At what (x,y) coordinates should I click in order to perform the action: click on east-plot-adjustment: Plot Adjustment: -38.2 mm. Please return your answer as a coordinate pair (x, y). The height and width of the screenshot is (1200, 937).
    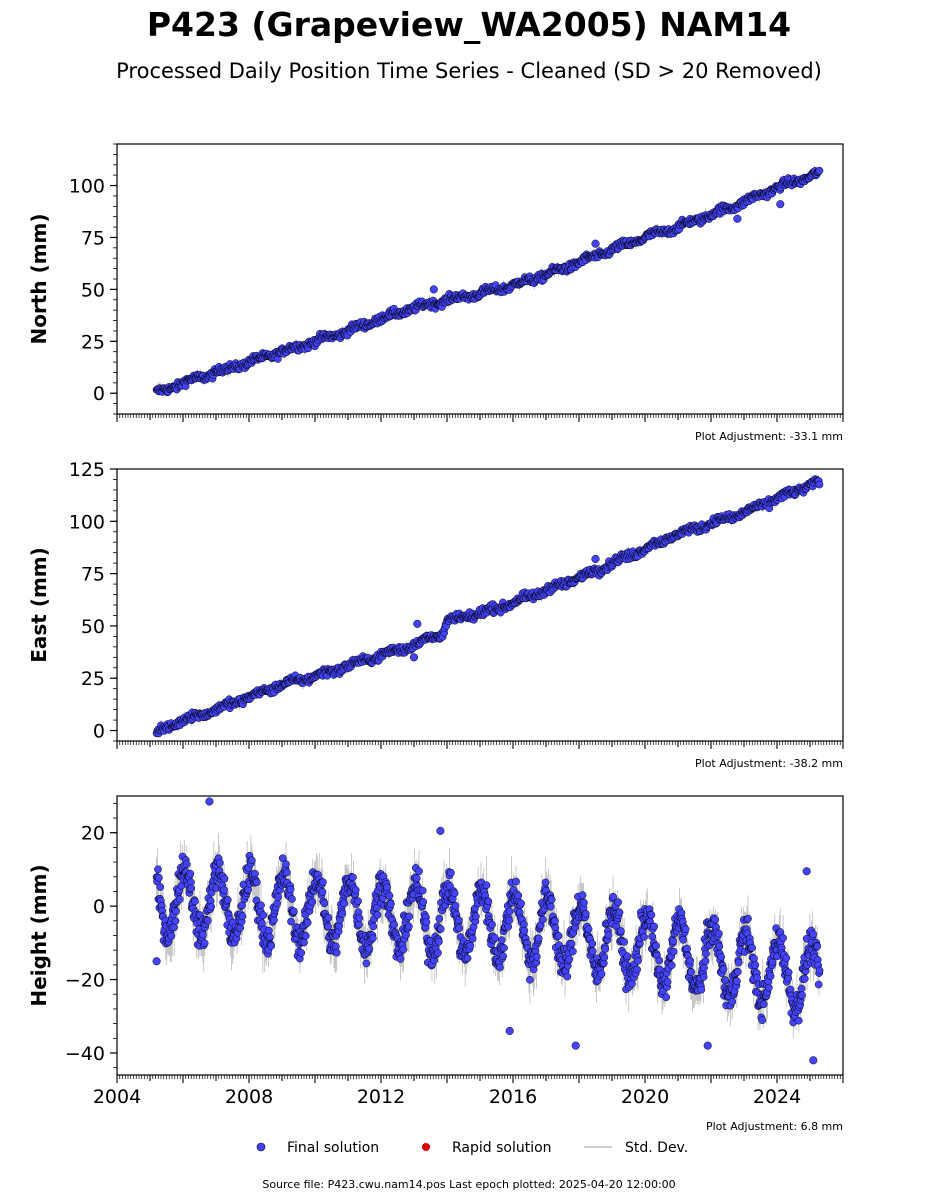
    Looking at the image, I should click on (769, 763).